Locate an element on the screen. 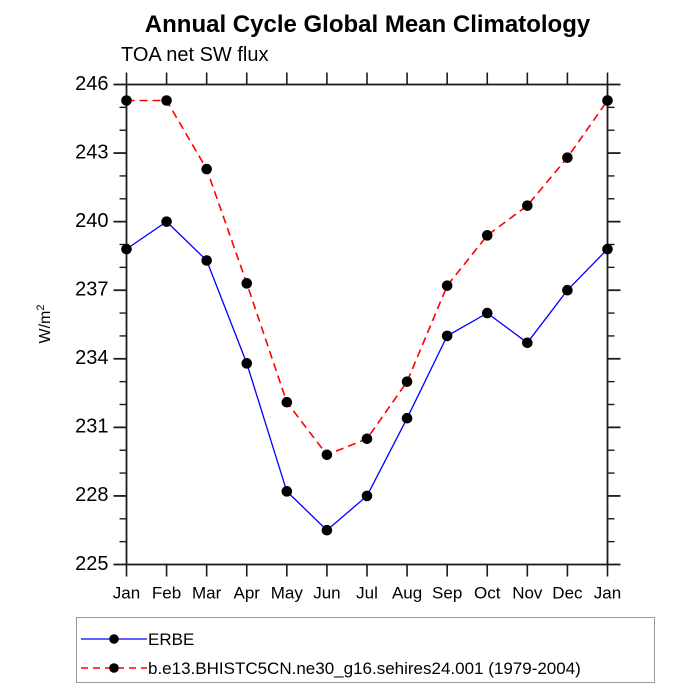  y-tick-label: 231 is located at coordinates (91, 427).